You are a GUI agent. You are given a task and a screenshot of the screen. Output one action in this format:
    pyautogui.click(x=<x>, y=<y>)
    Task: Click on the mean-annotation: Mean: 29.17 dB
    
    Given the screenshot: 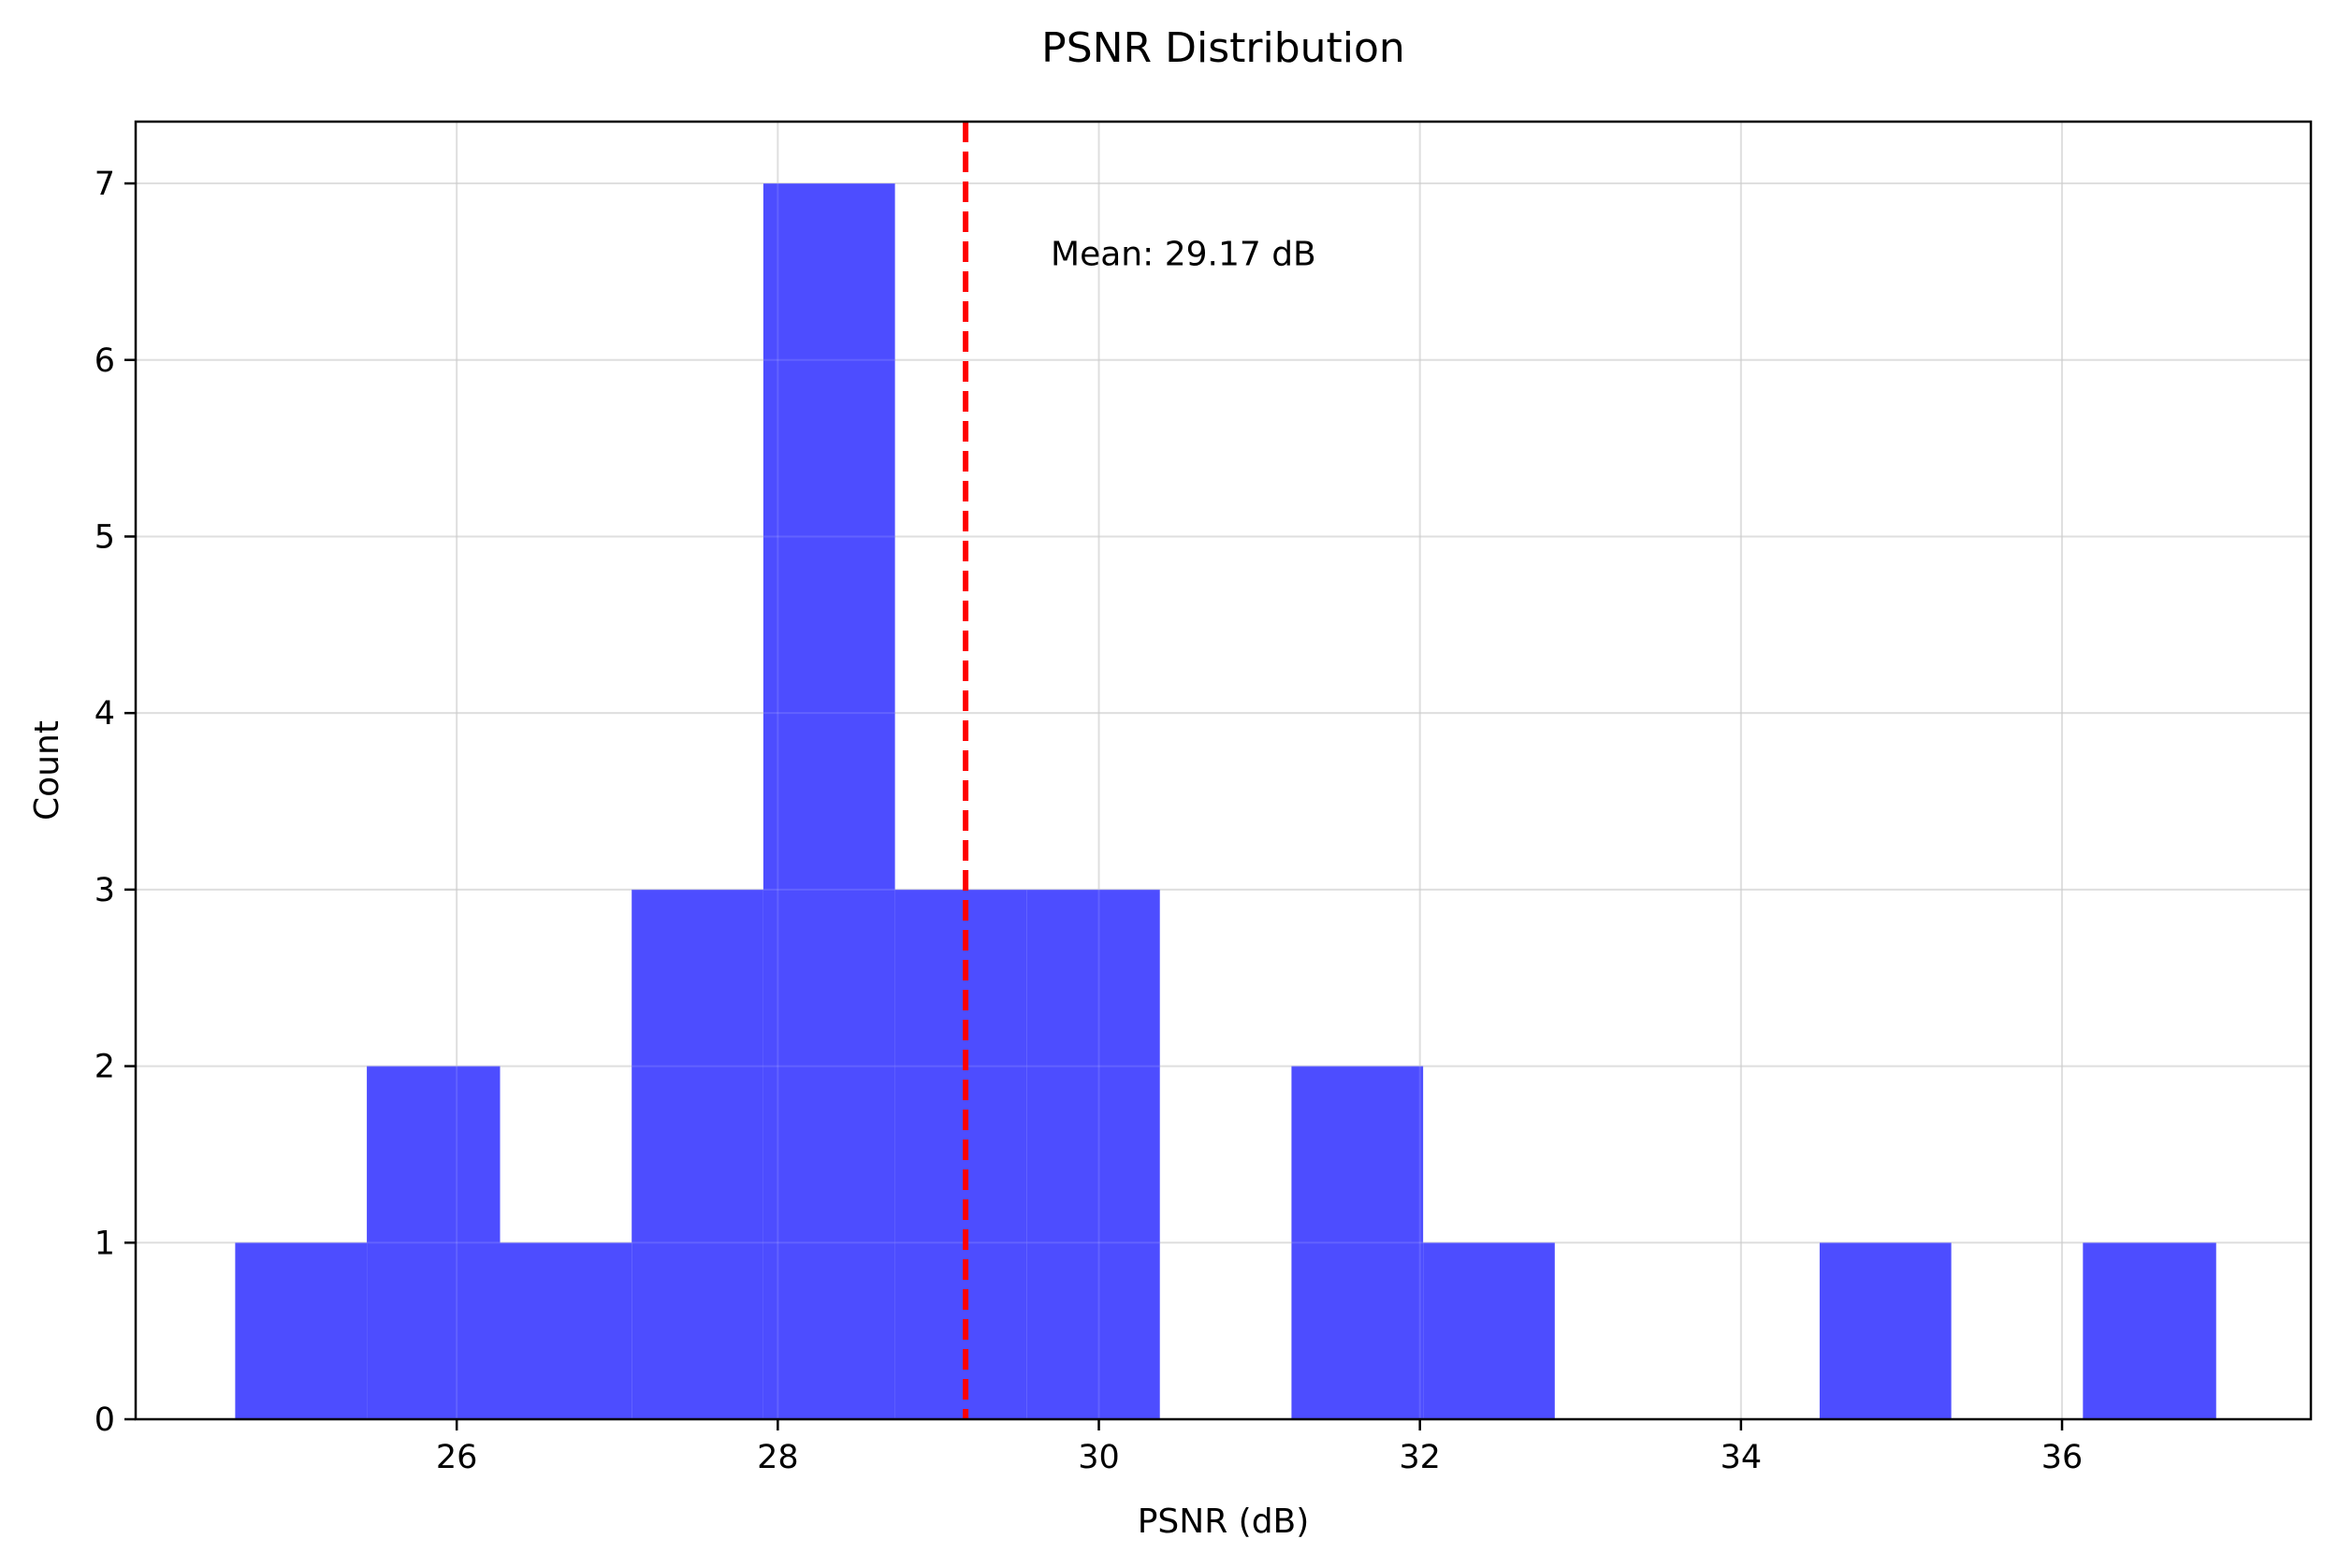 What is the action you would take?
    pyautogui.click(x=1183, y=255)
    